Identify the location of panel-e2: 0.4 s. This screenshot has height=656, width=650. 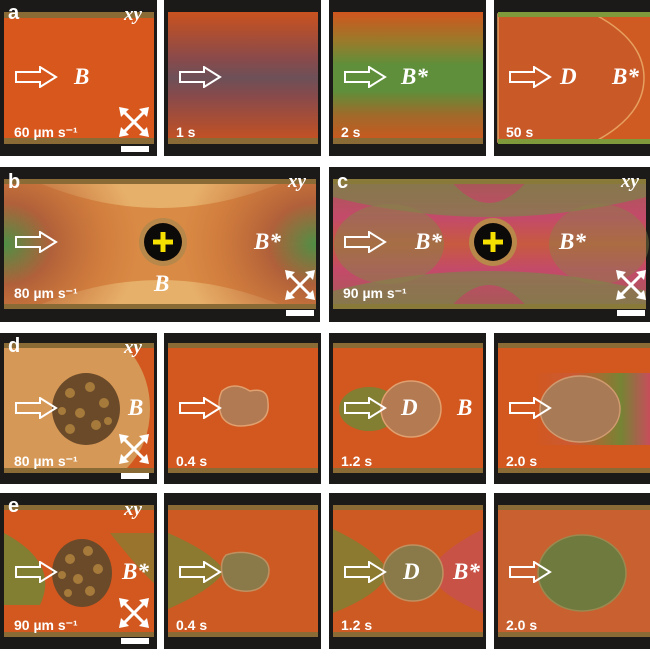
(242, 571).